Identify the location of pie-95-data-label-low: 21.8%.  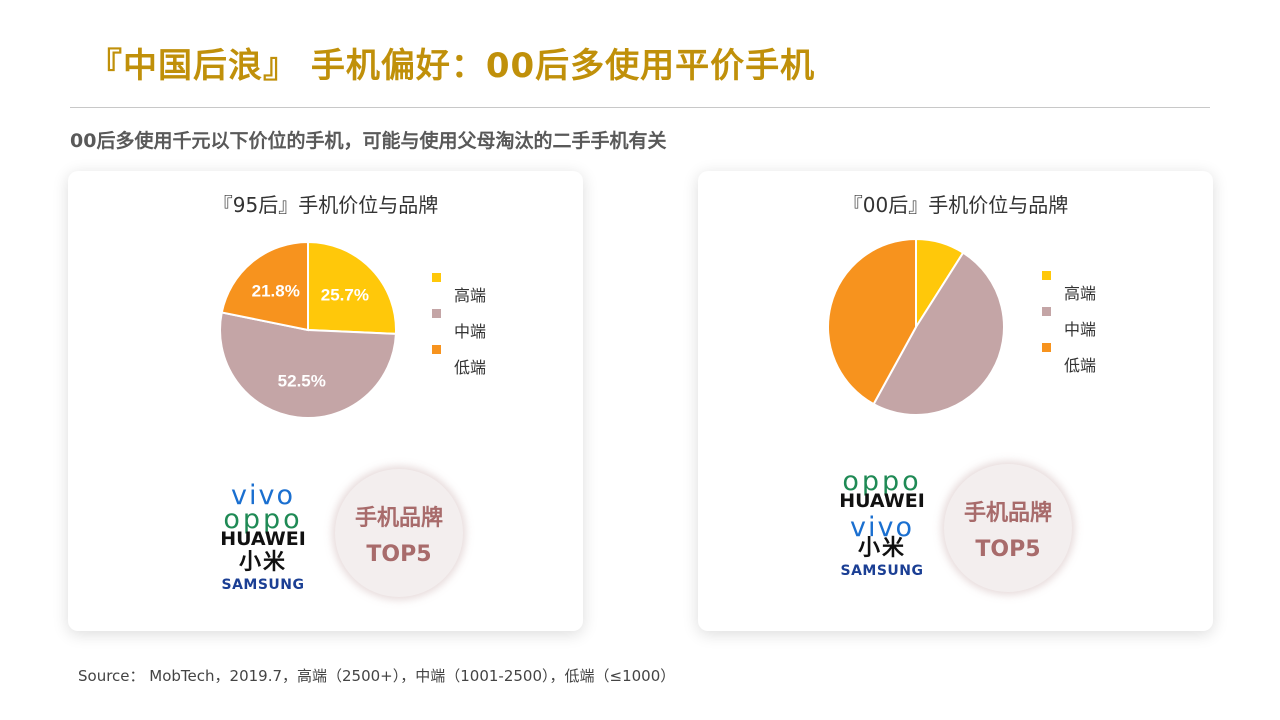
(276, 290).